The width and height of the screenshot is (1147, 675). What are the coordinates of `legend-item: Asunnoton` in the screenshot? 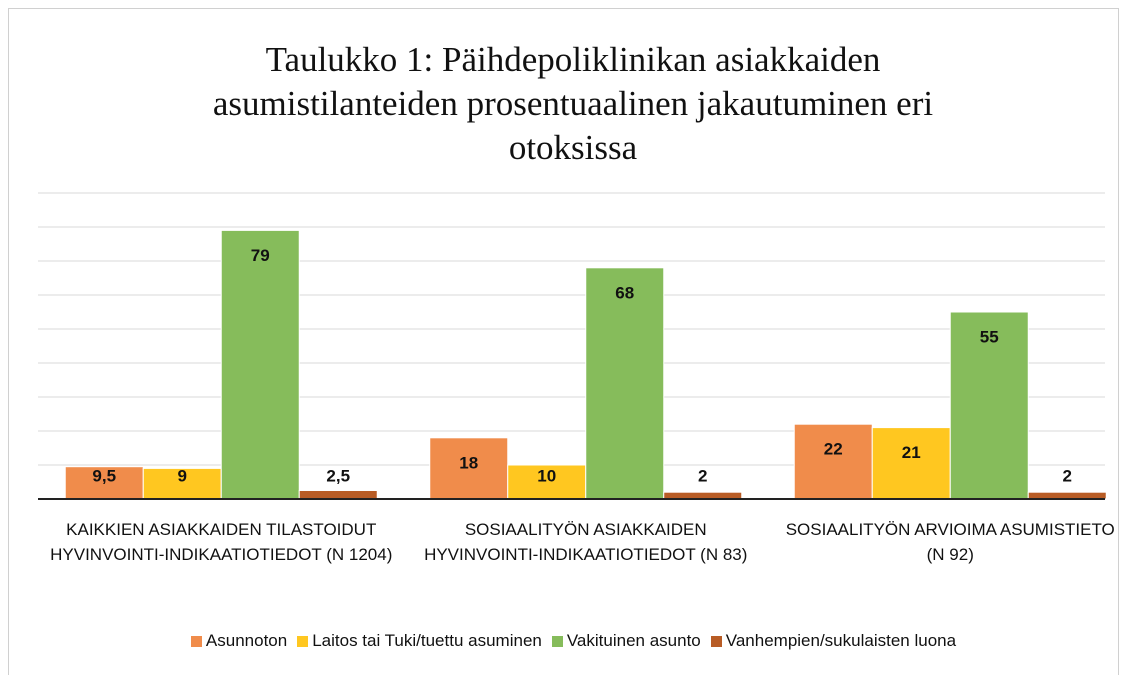 It's located at (239, 641).